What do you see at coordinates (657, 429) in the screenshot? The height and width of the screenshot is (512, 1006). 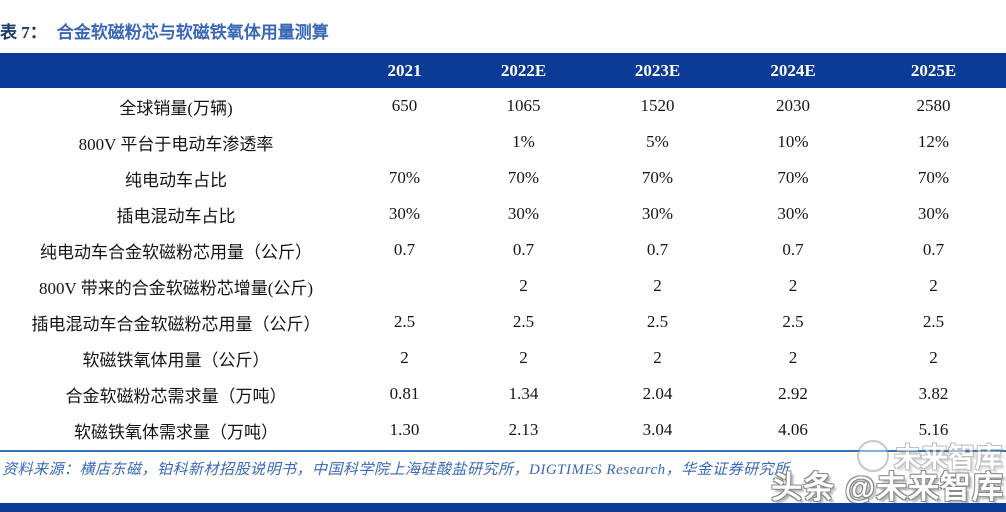 I see `cell-value: 3.04` at bounding box center [657, 429].